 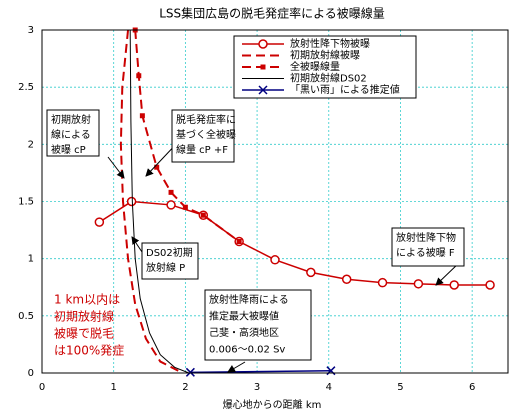 What do you see at coordinates (26, 87) in the screenshot?
I see `y-tick-label: 2.5` at bounding box center [26, 87].